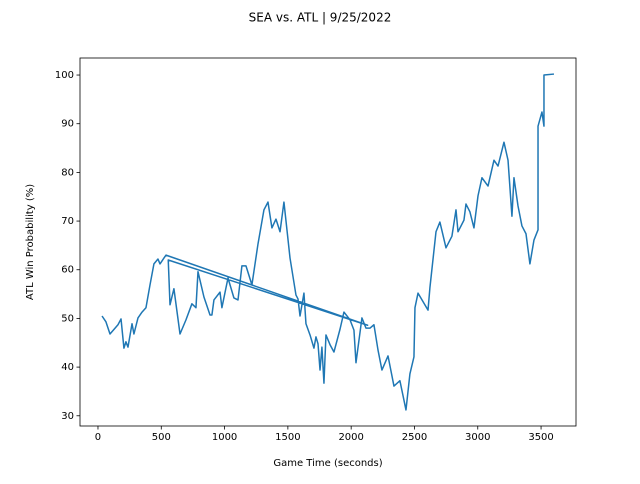 The width and height of the screenshot is (640, 484). I want to click on x-tick-label: 0, so click(98, 437).